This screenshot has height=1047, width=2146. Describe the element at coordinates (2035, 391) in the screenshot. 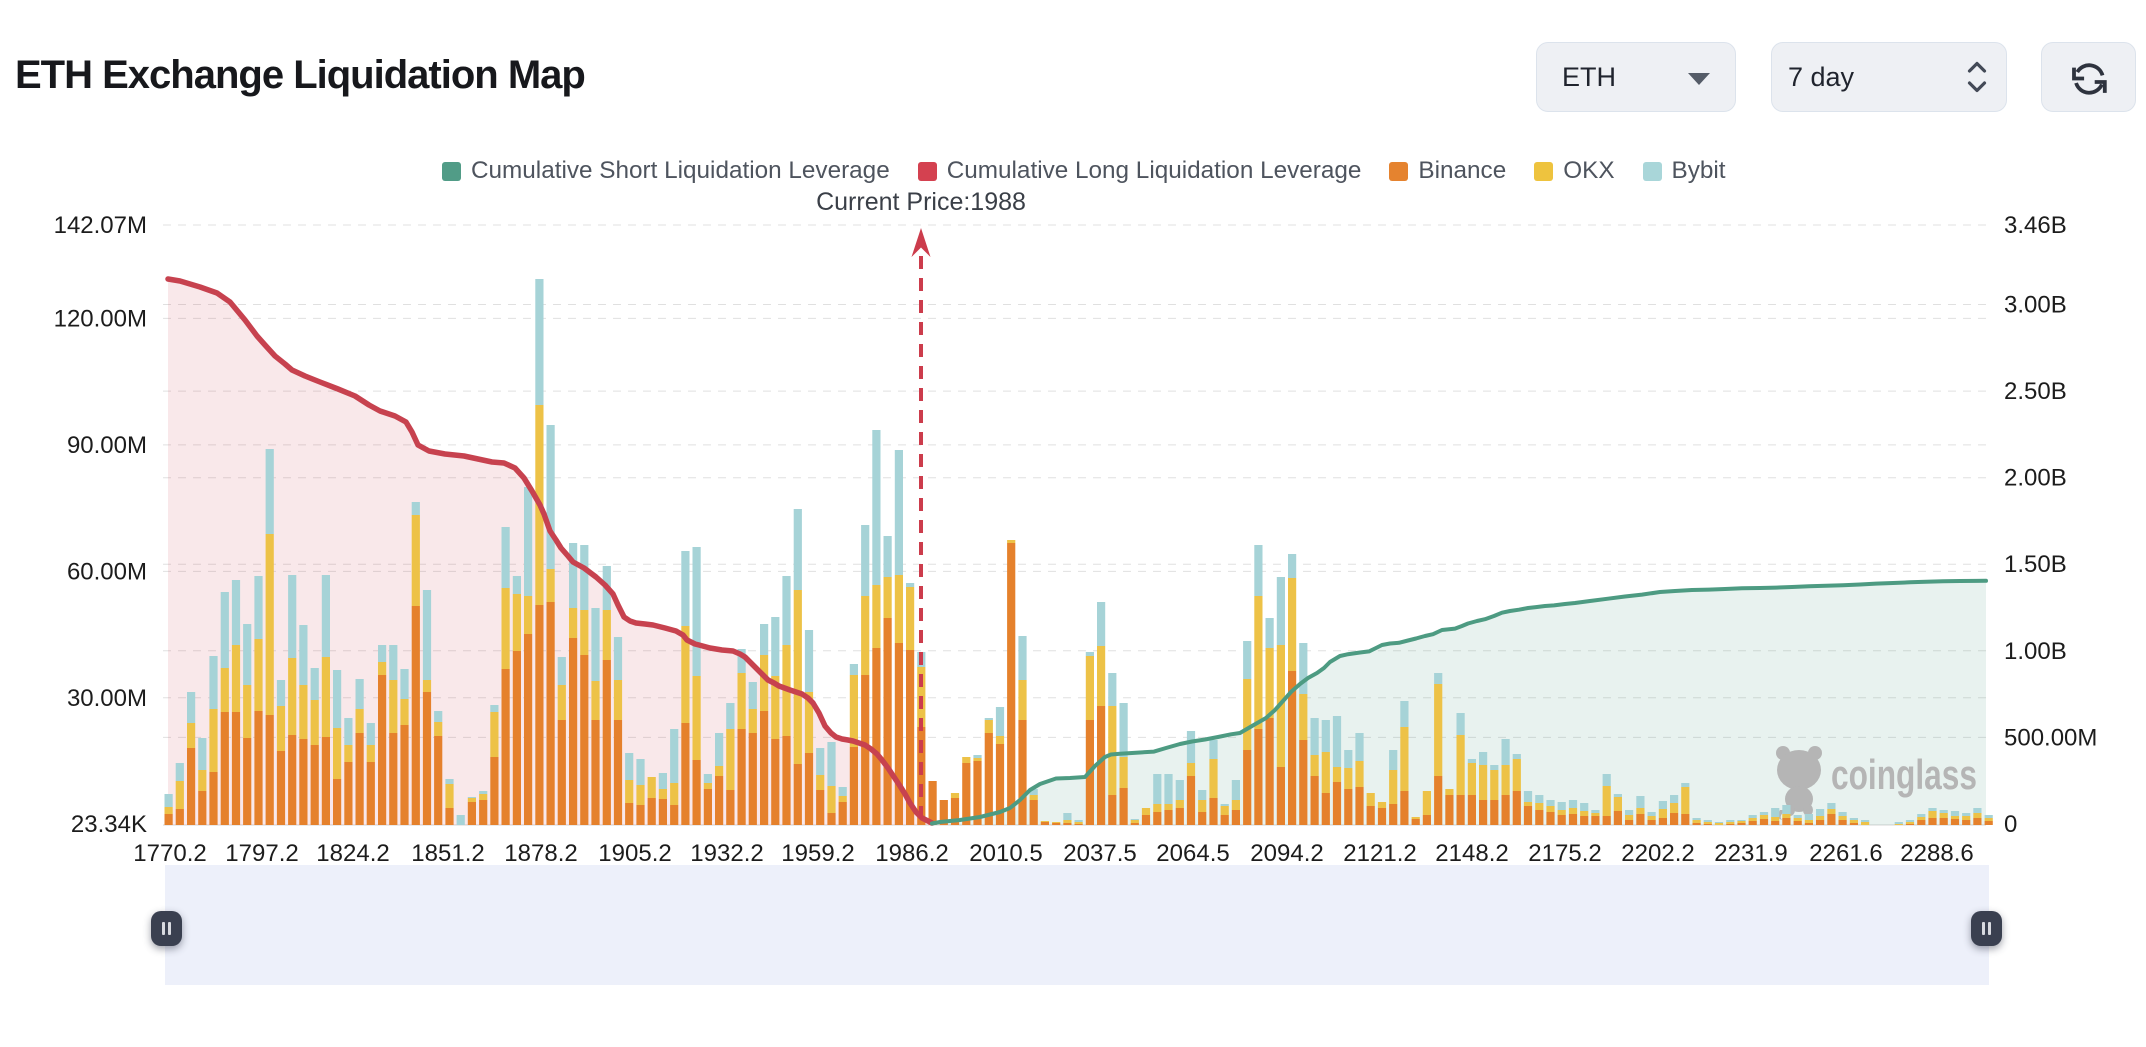

I see `svg-text: 2.50B` at that location.